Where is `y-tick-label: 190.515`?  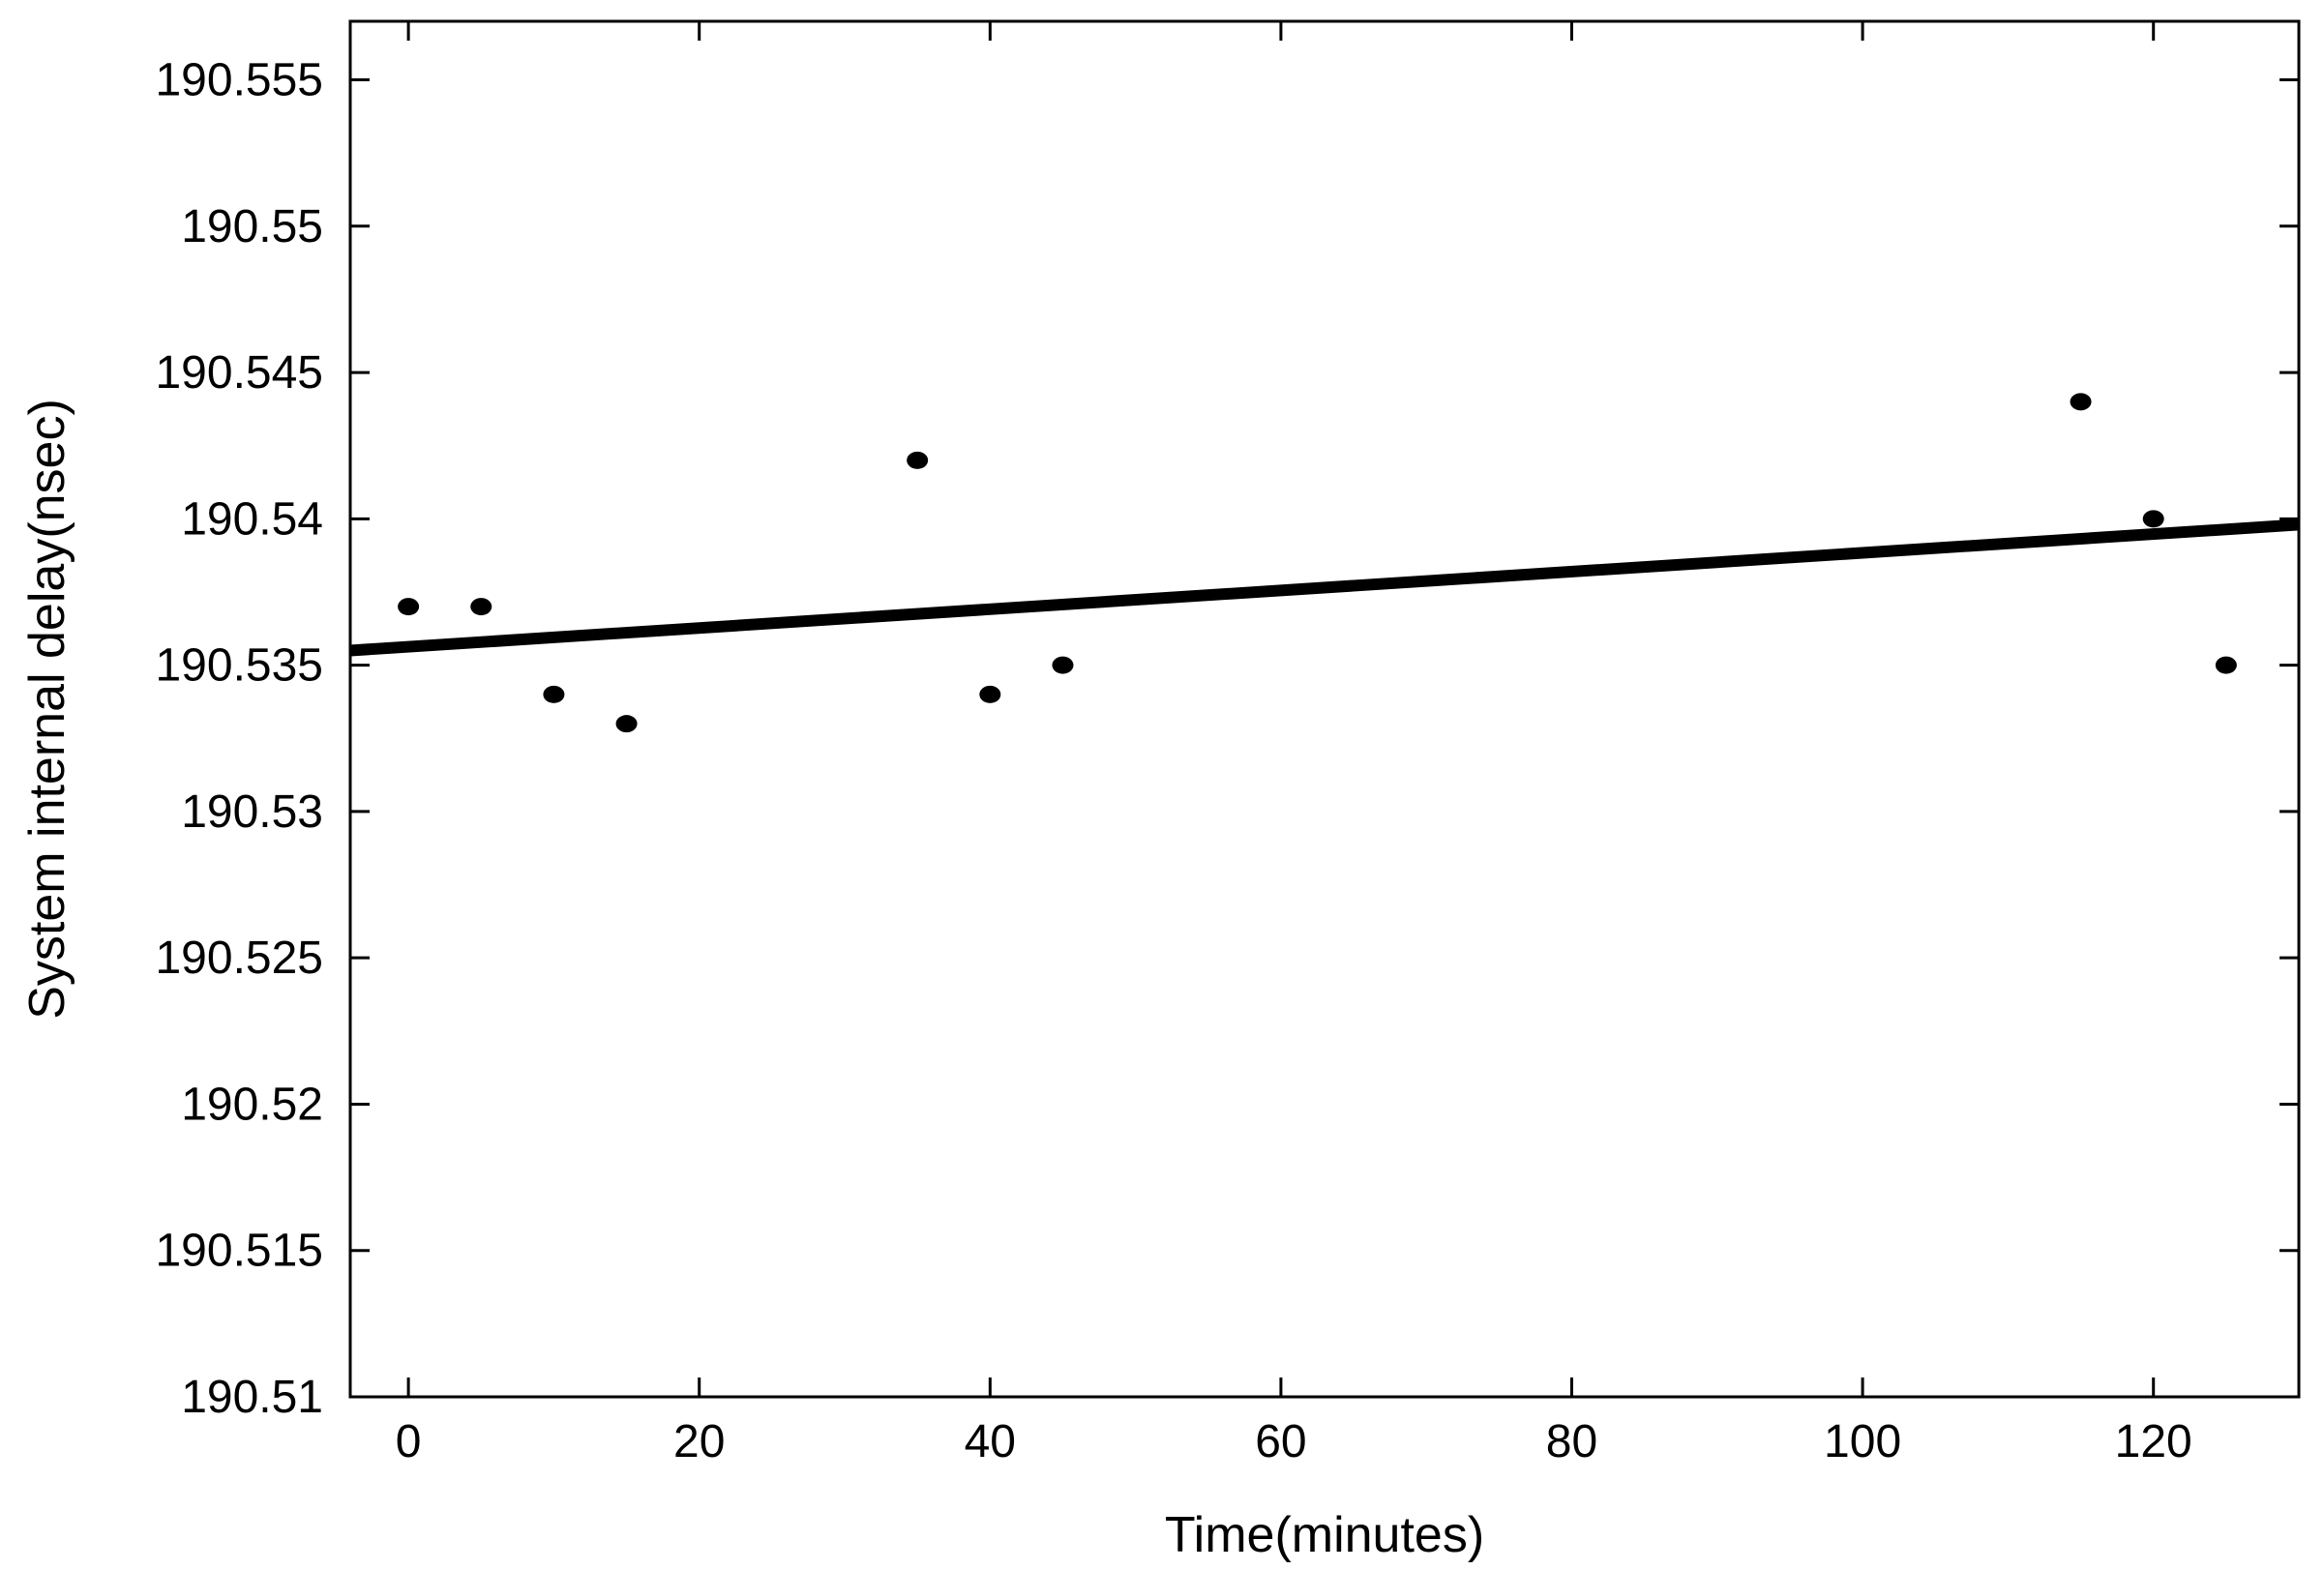
y-tick-label: 190.515 is located at coordinates (239, 1252).